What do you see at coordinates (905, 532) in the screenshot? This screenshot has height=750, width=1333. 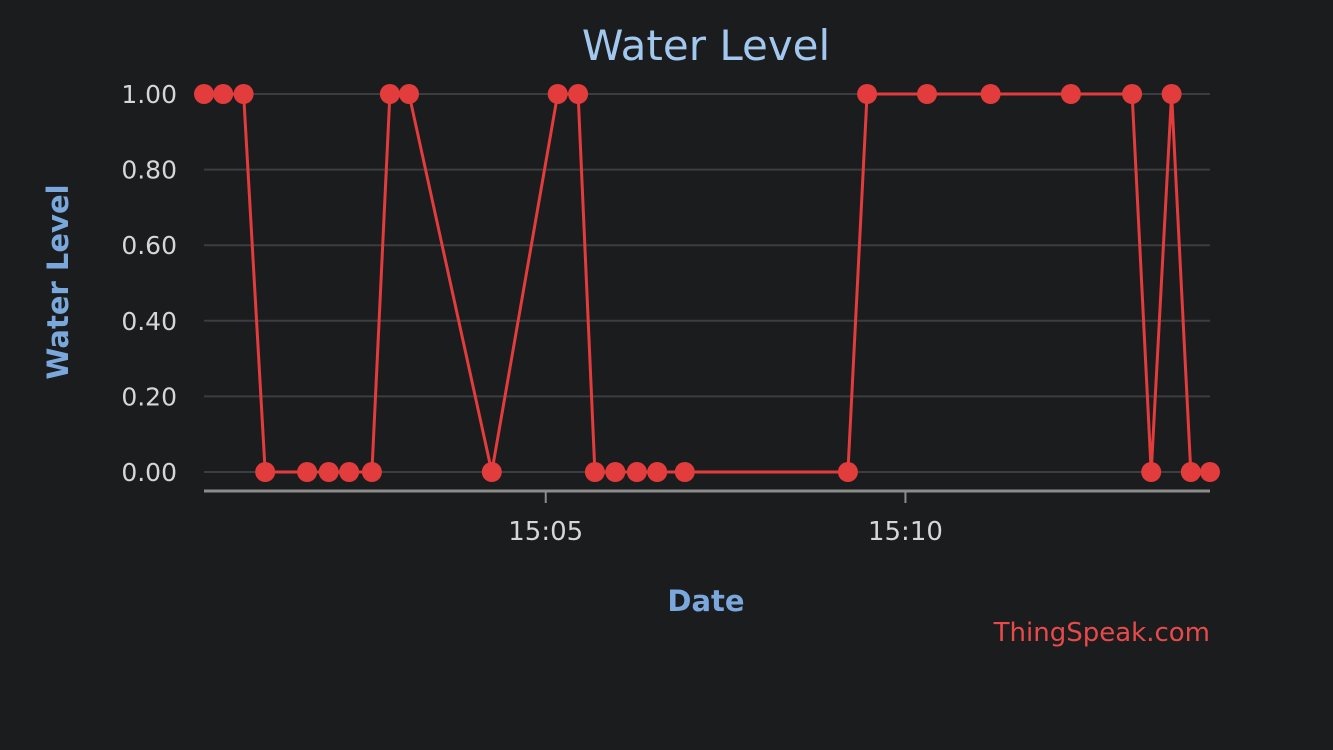 I see `x-tick-label: 15:10` at bounding box center [905, 532].